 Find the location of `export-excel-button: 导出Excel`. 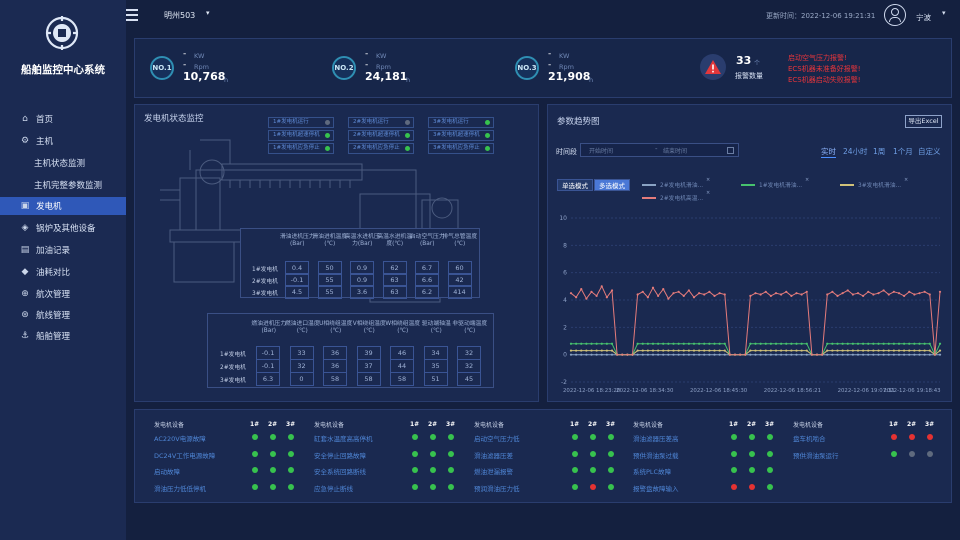

export-excel-button: 导出Excel is located at coordinates (923, 121).